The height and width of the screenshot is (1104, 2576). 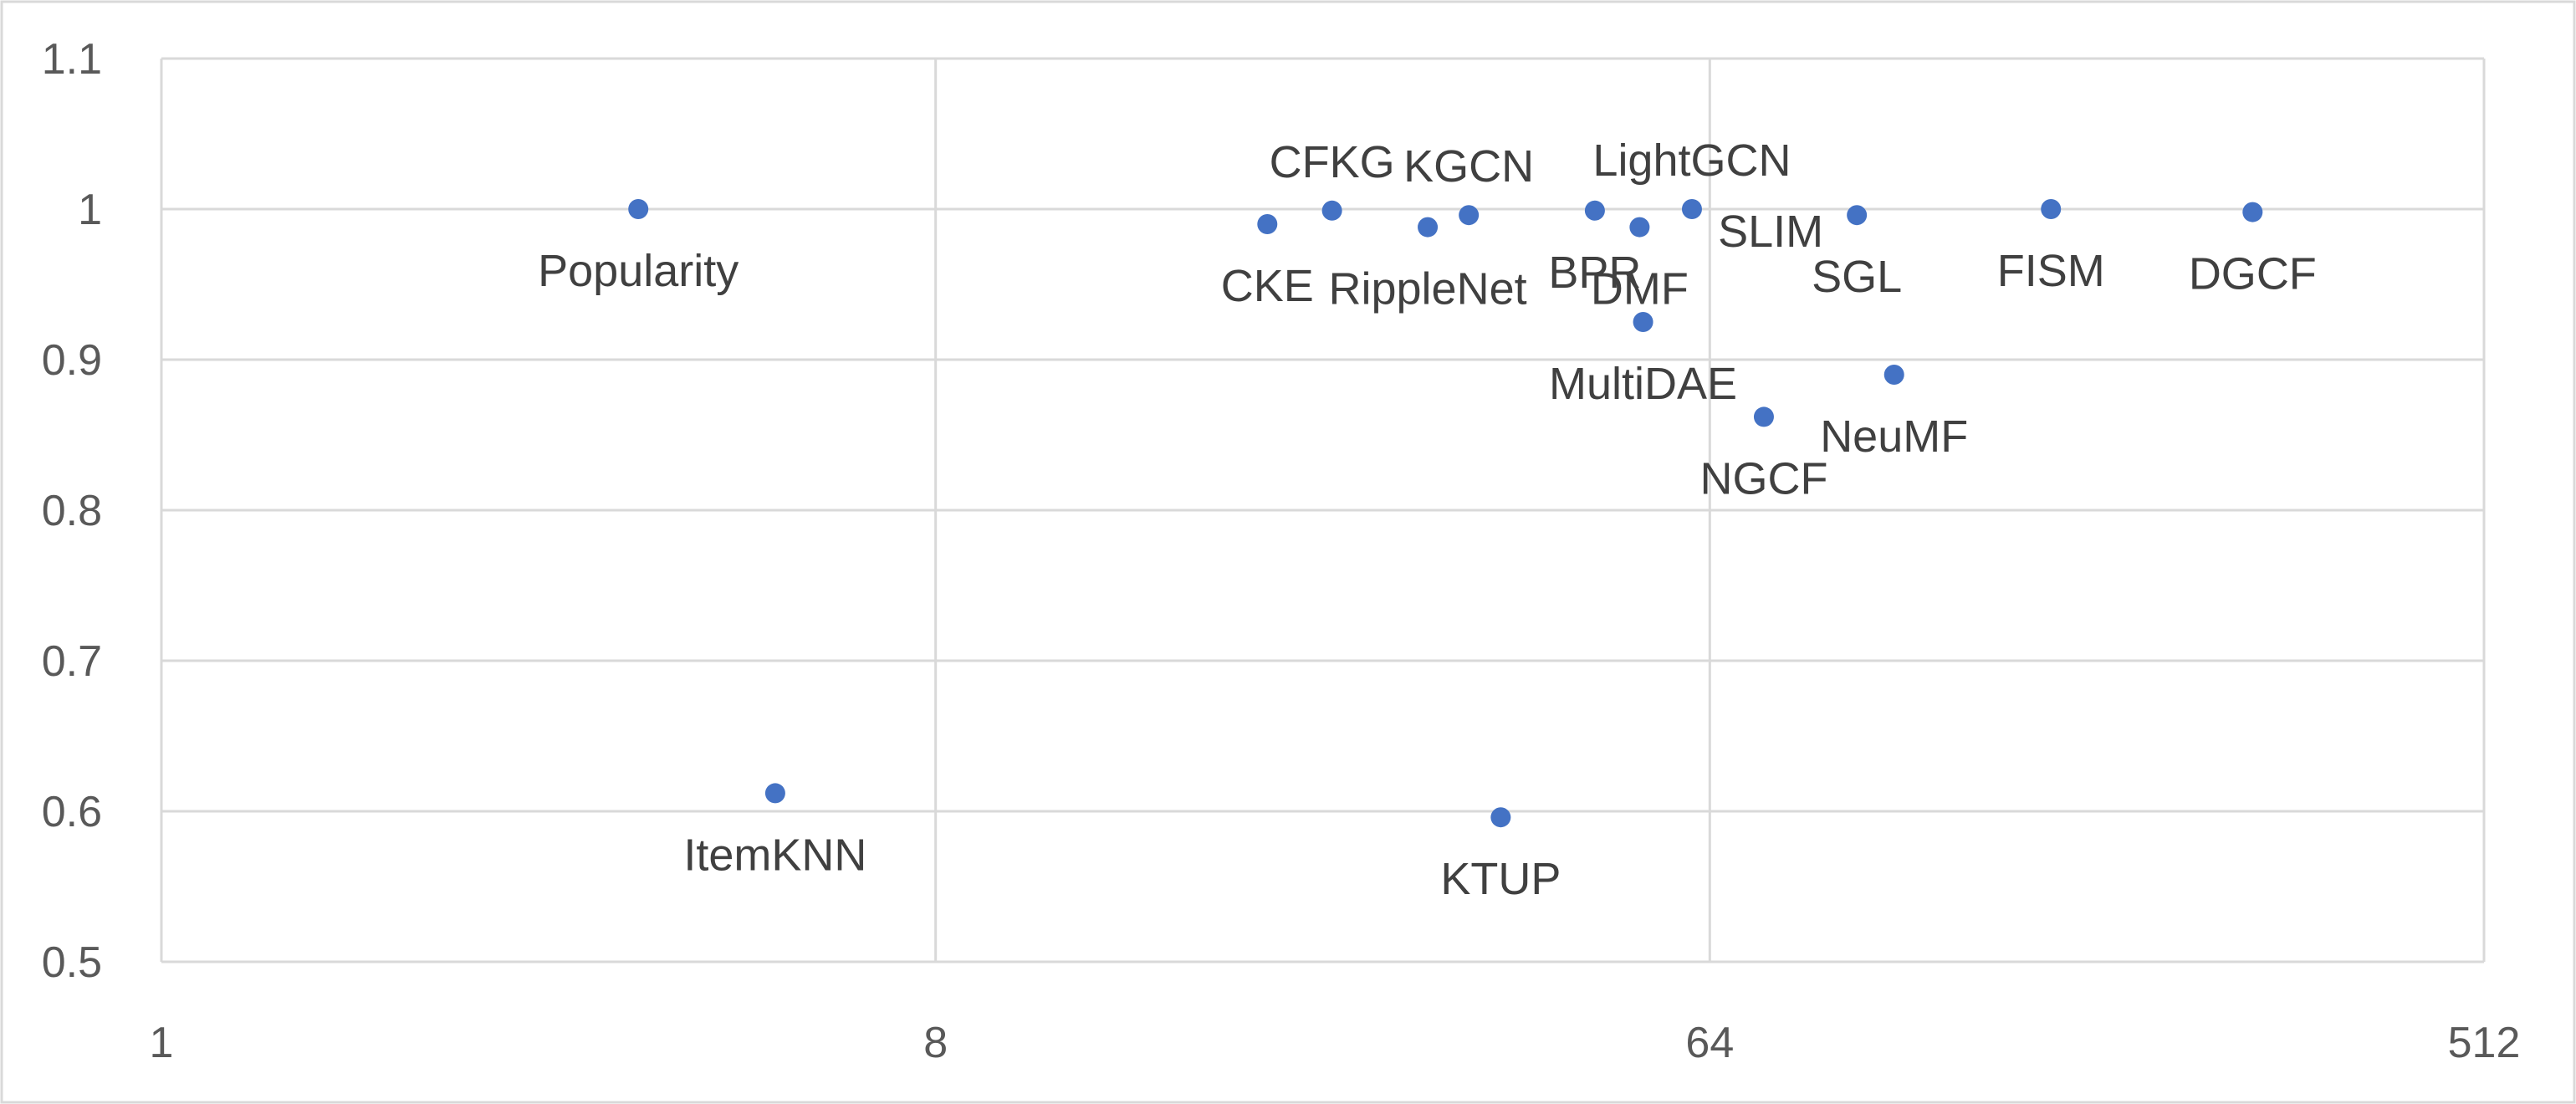 I want to click on y-tick-label: 1.1, so click(x=72, y=59).